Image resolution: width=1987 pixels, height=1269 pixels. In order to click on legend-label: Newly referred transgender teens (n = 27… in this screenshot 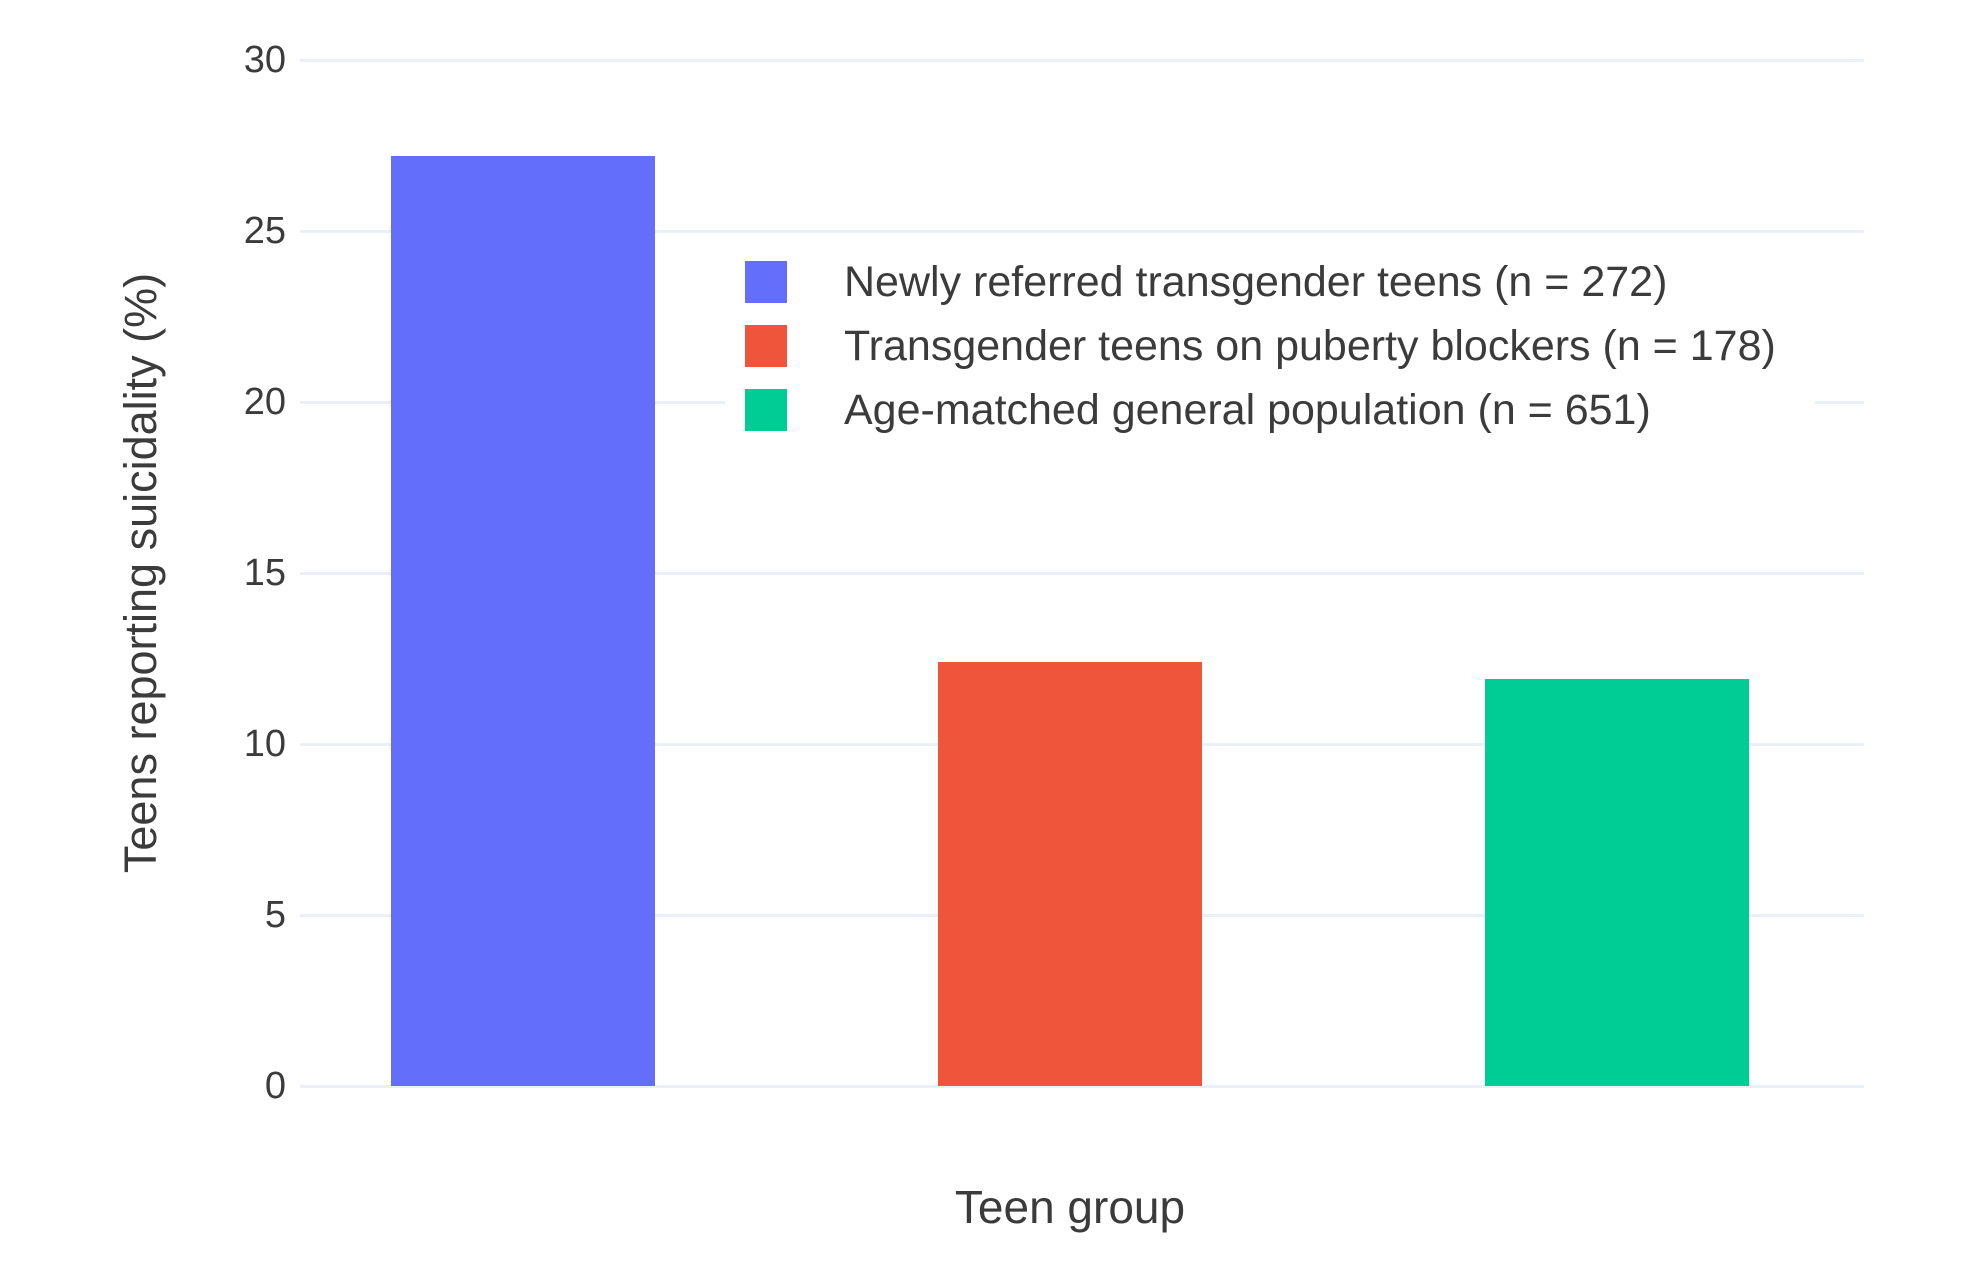, I will do `click(1256, 281)`.